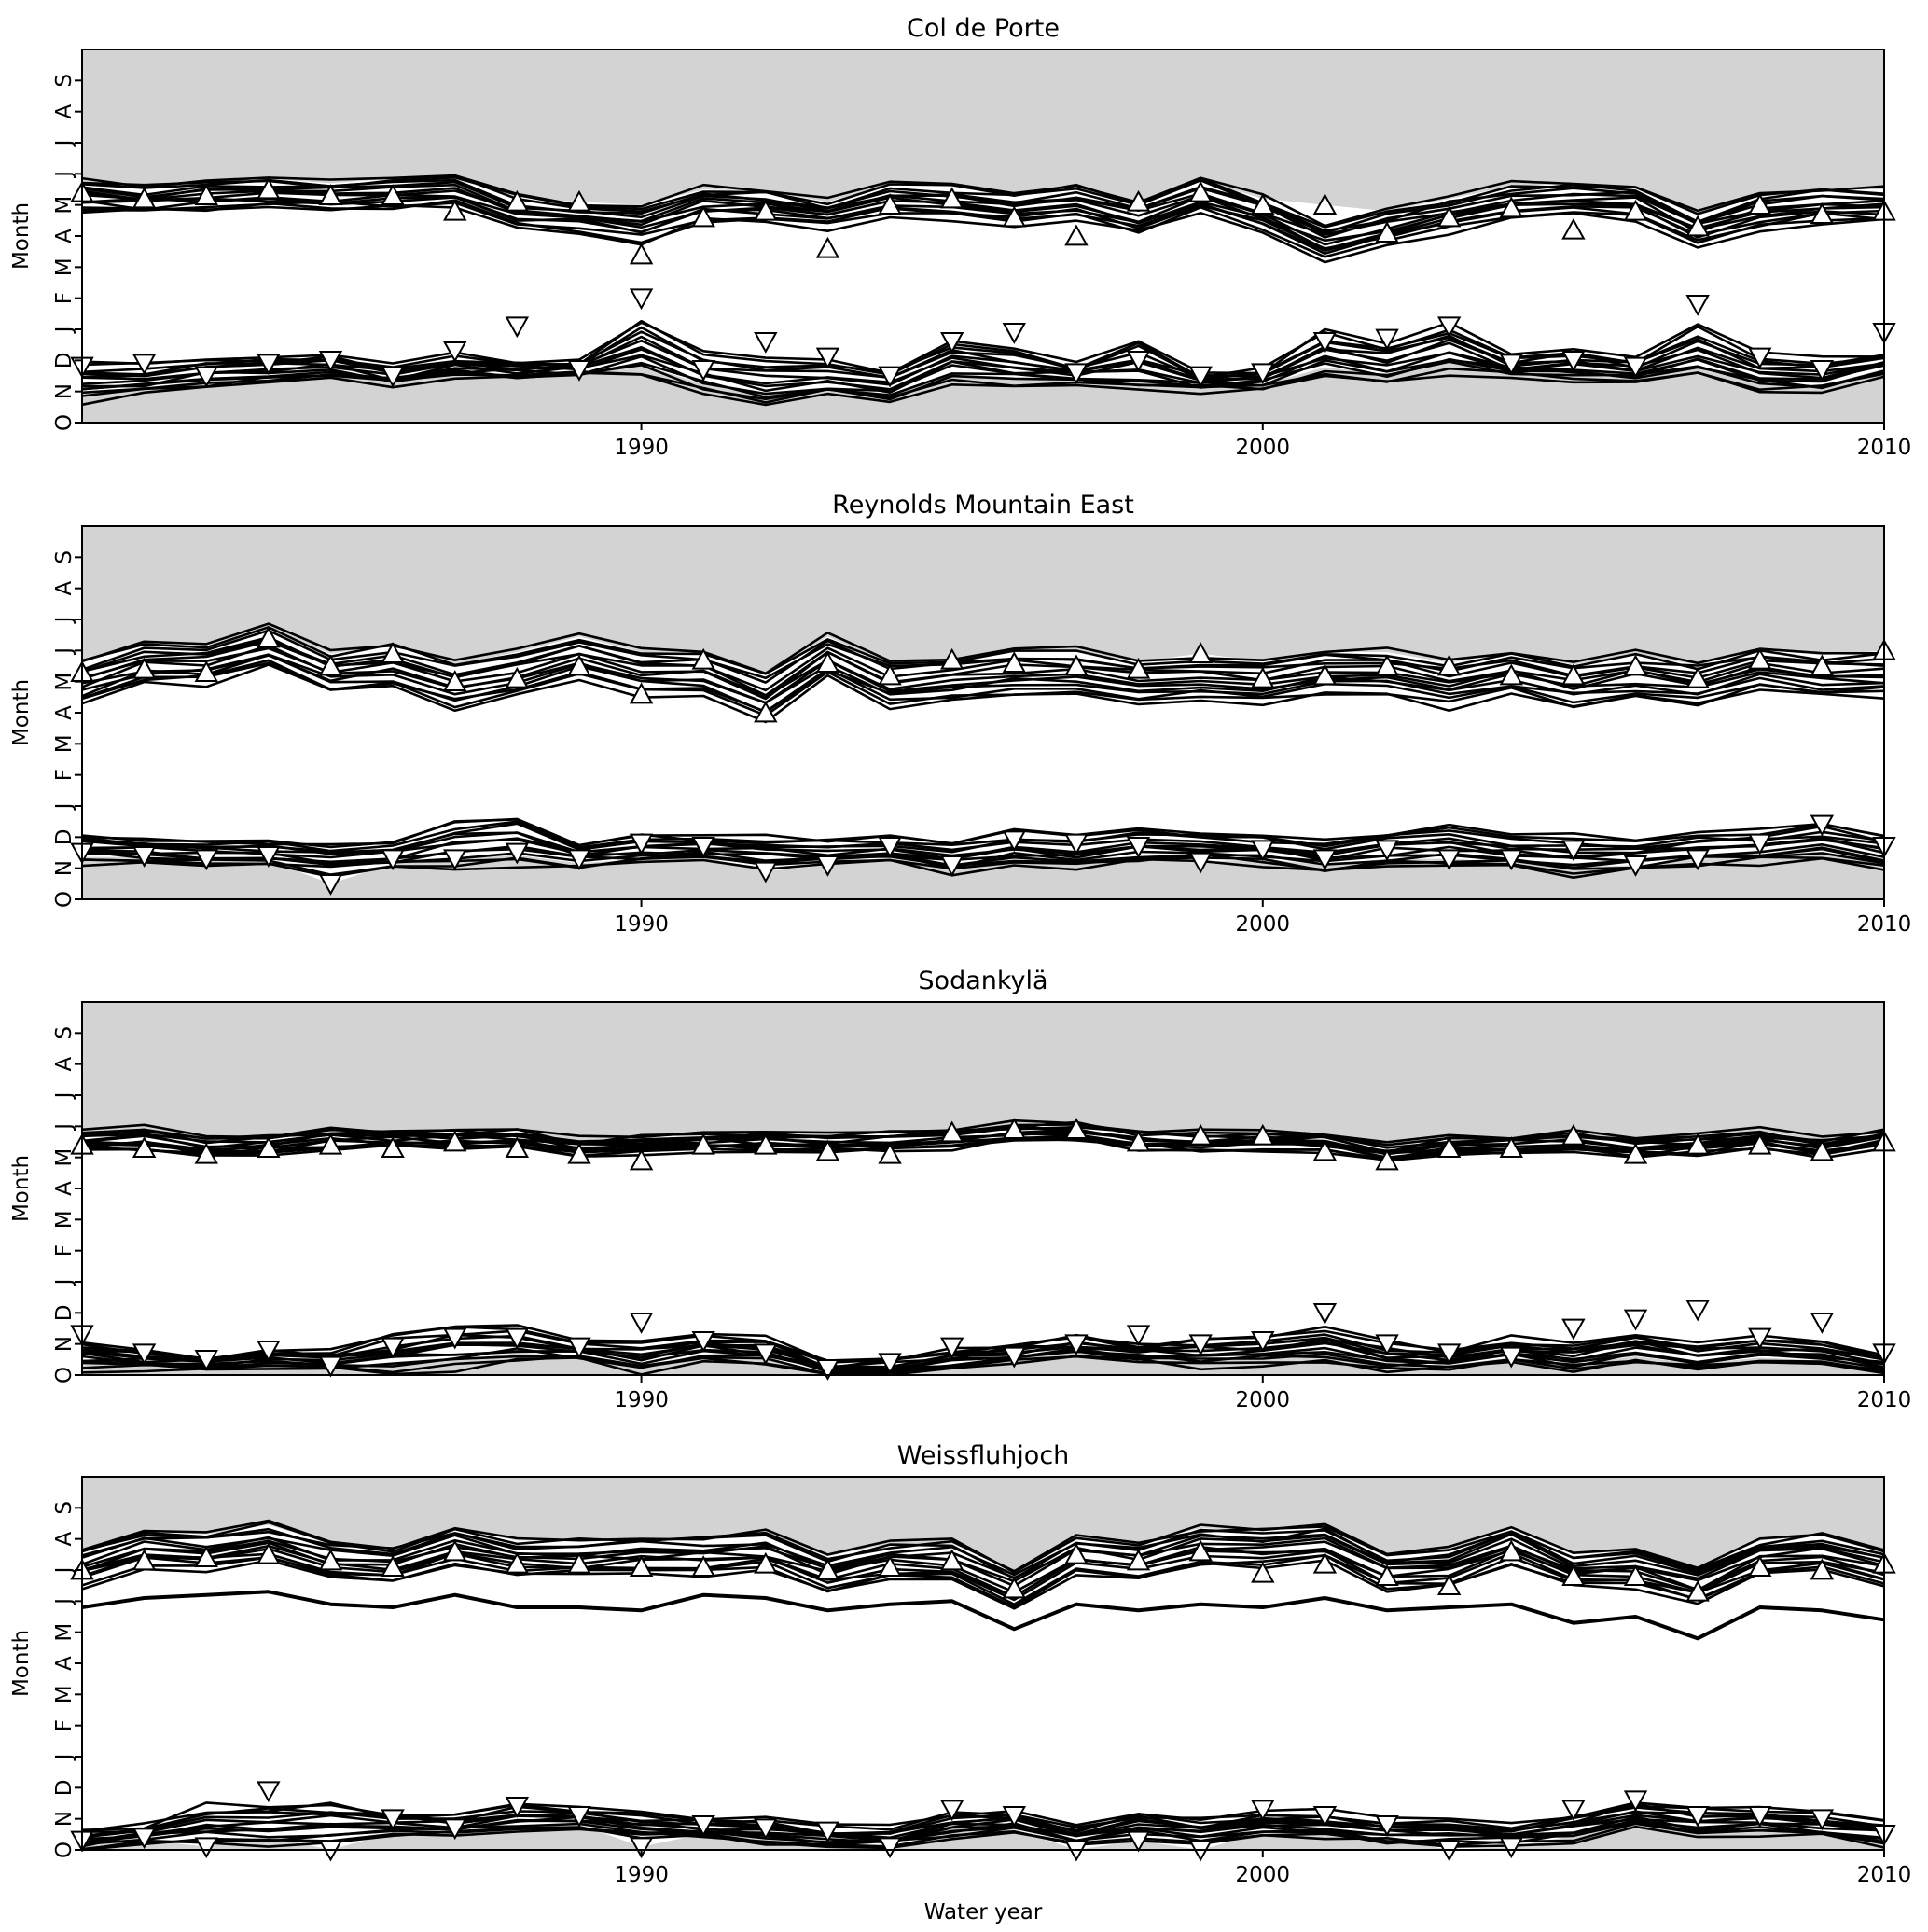 The image size is (1928, 1932). What do you see at coordinates (1263, 924) in the screenshot?
I see `x-tick-label: 2000` at bounding box center [1263, 924].